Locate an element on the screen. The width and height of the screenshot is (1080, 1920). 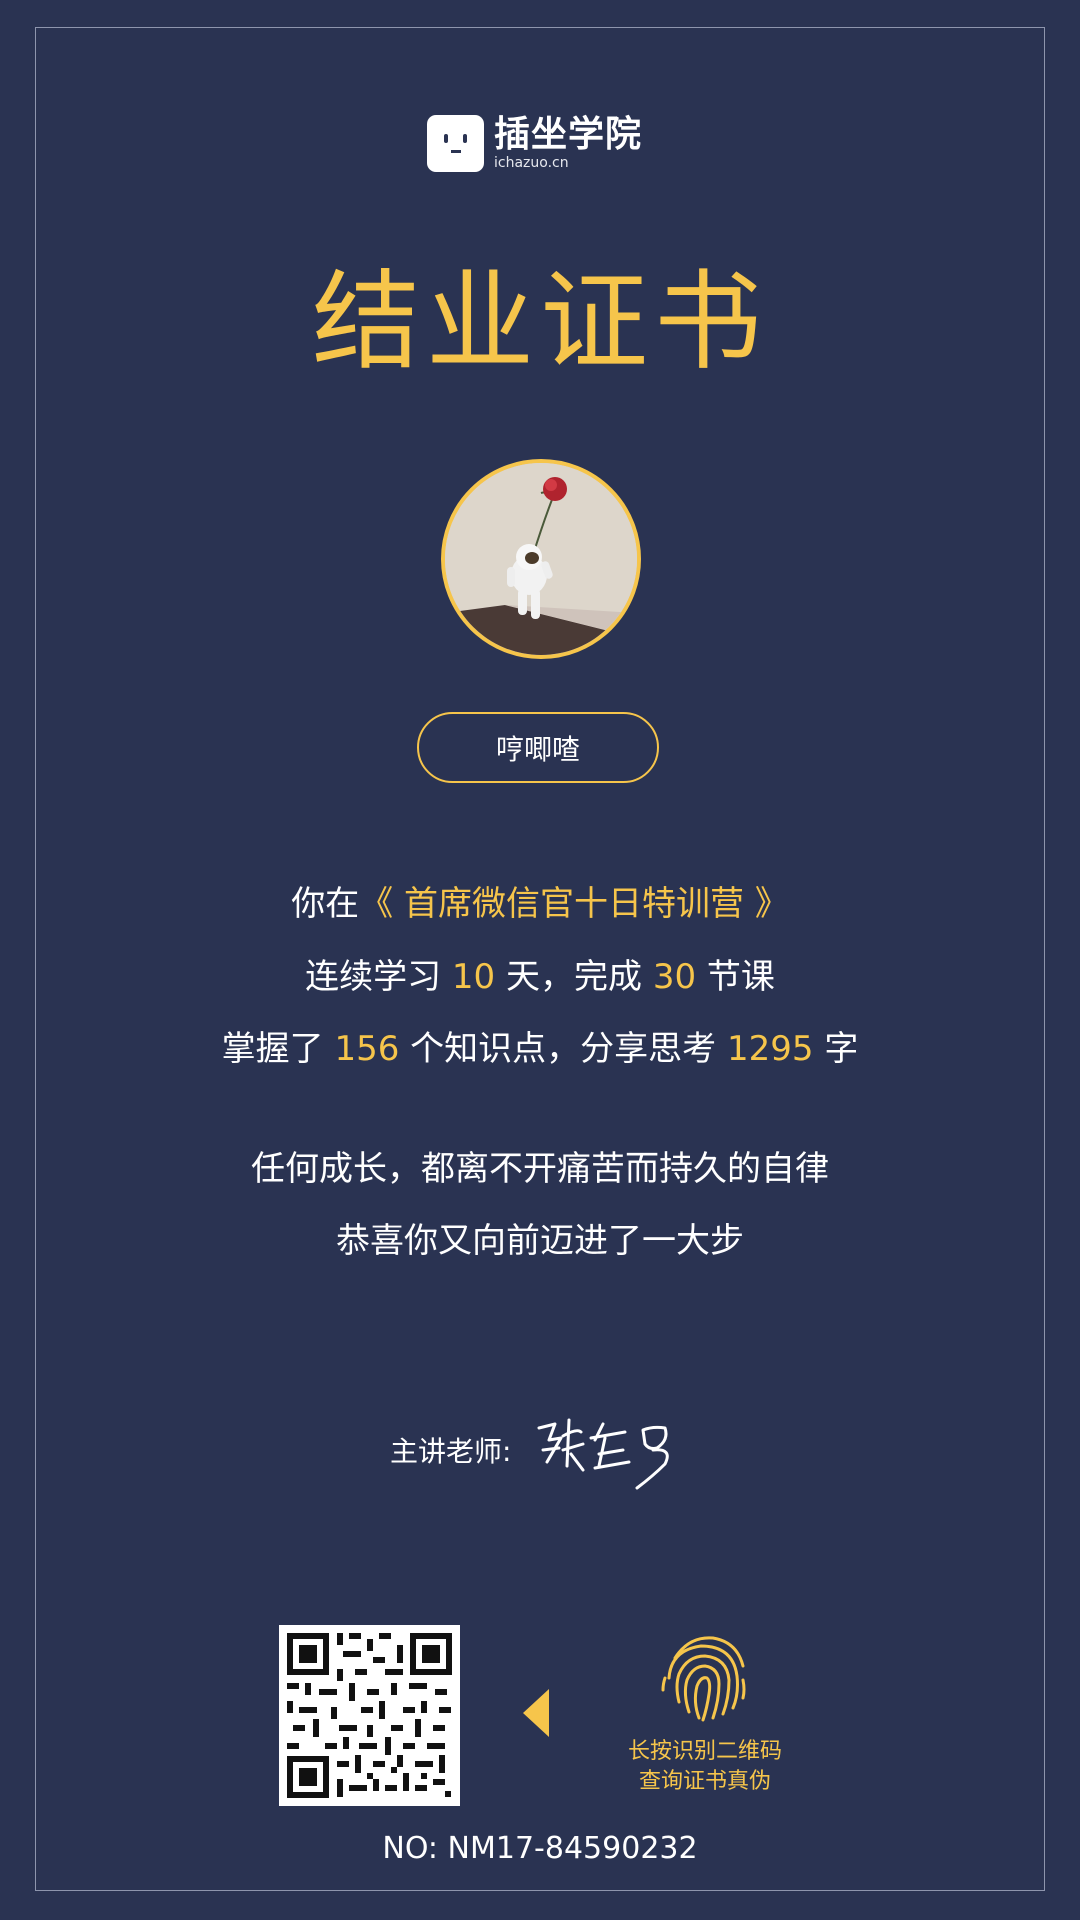
avatar is located at coordinates (541, 559).